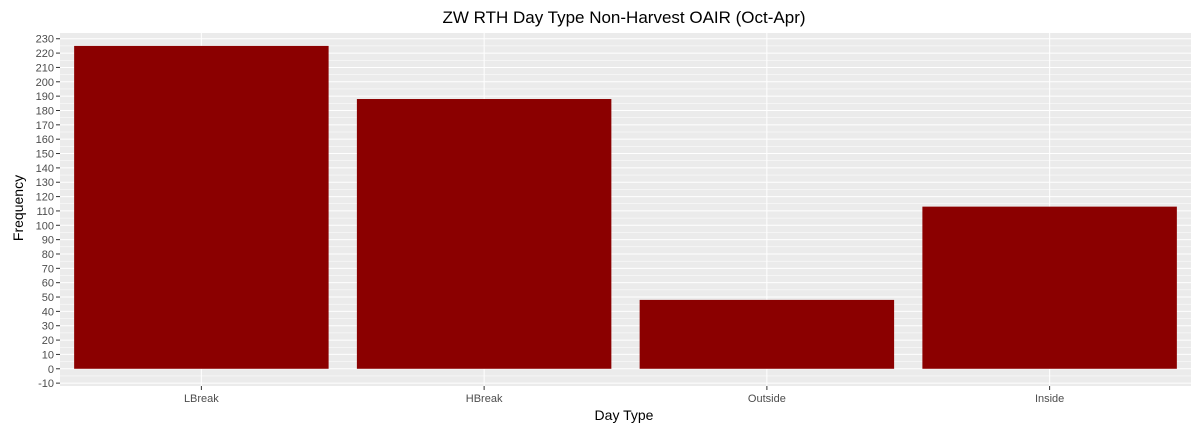  I want to click on y-tick-label: 10, so click(48, 355).